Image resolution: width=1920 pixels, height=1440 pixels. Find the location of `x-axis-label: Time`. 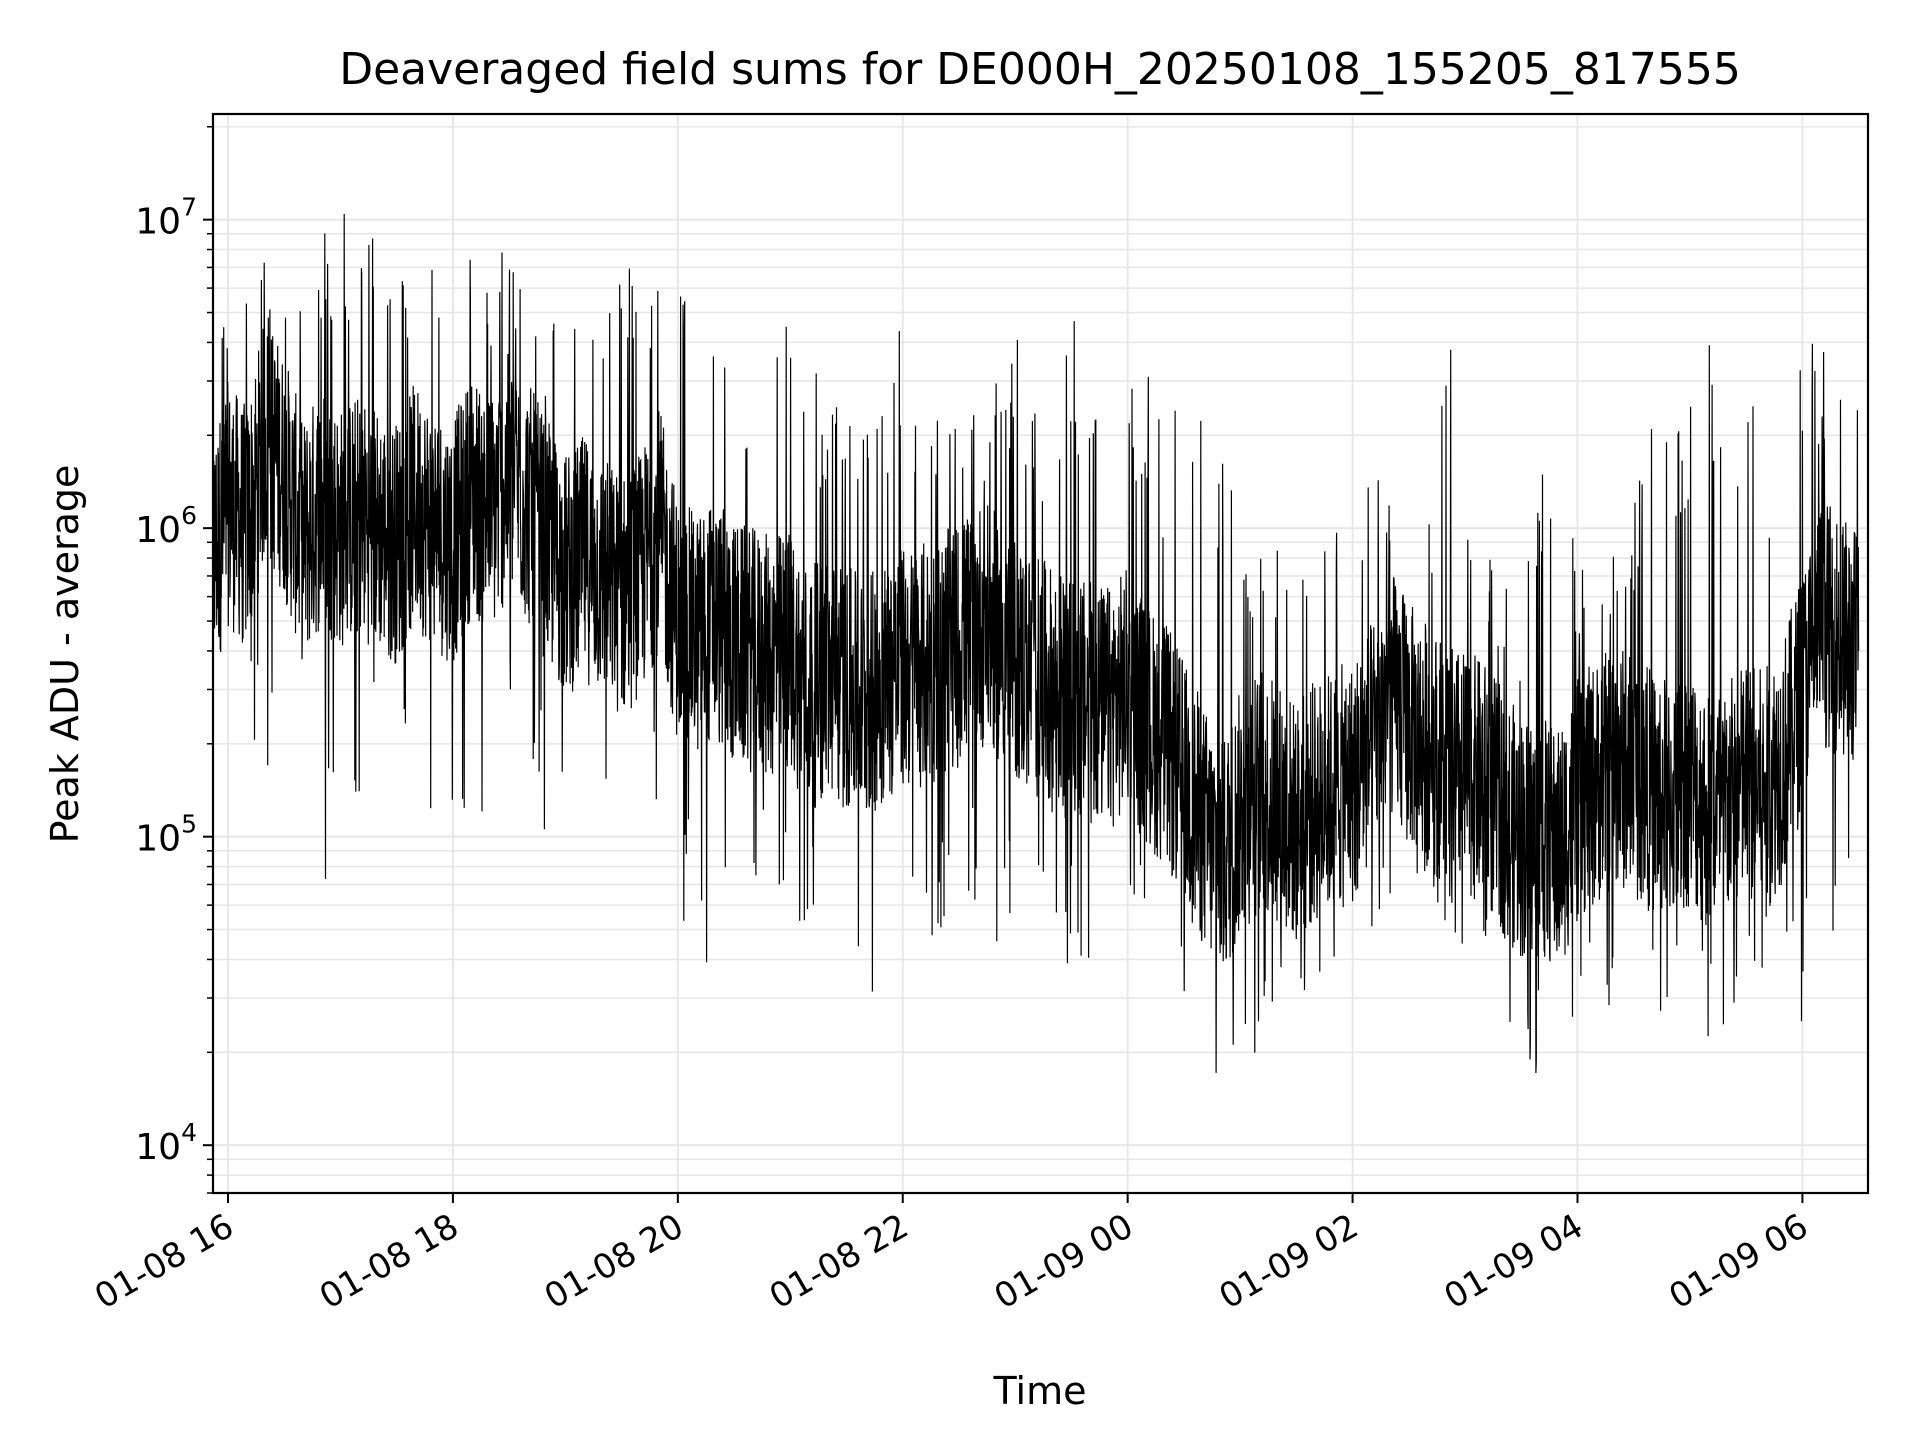

x-axis-label: Time is located at coordinates (1040, 1391).